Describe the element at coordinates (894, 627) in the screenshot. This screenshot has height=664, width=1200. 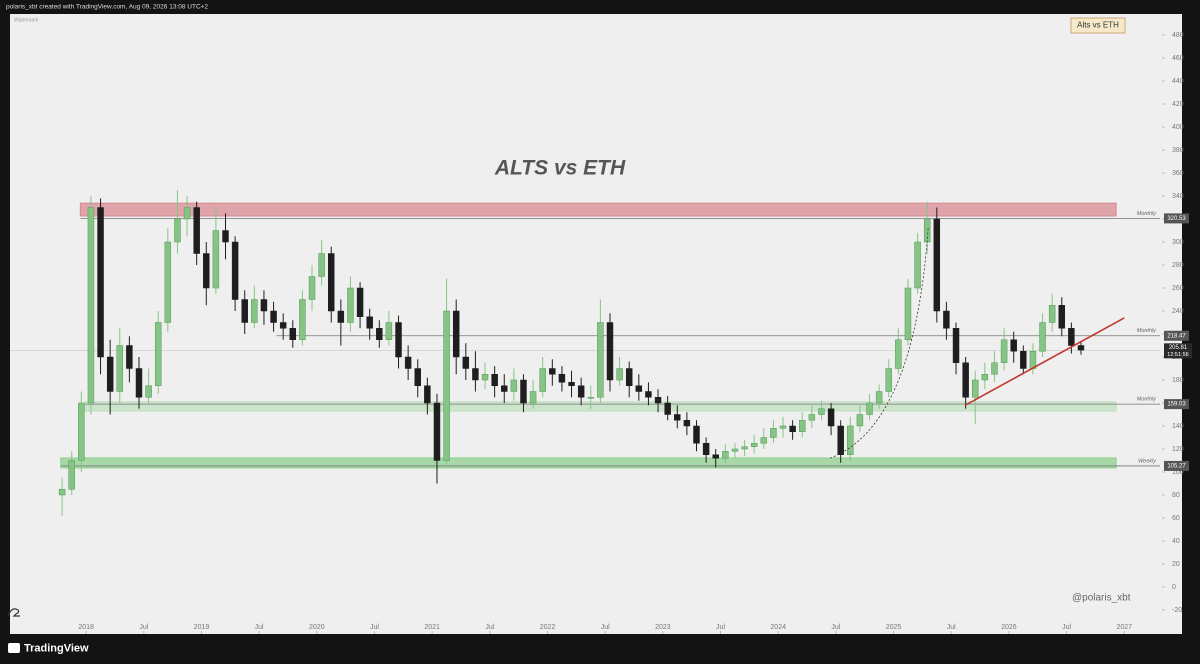
I see `x-tick-label: 2025` at that location.